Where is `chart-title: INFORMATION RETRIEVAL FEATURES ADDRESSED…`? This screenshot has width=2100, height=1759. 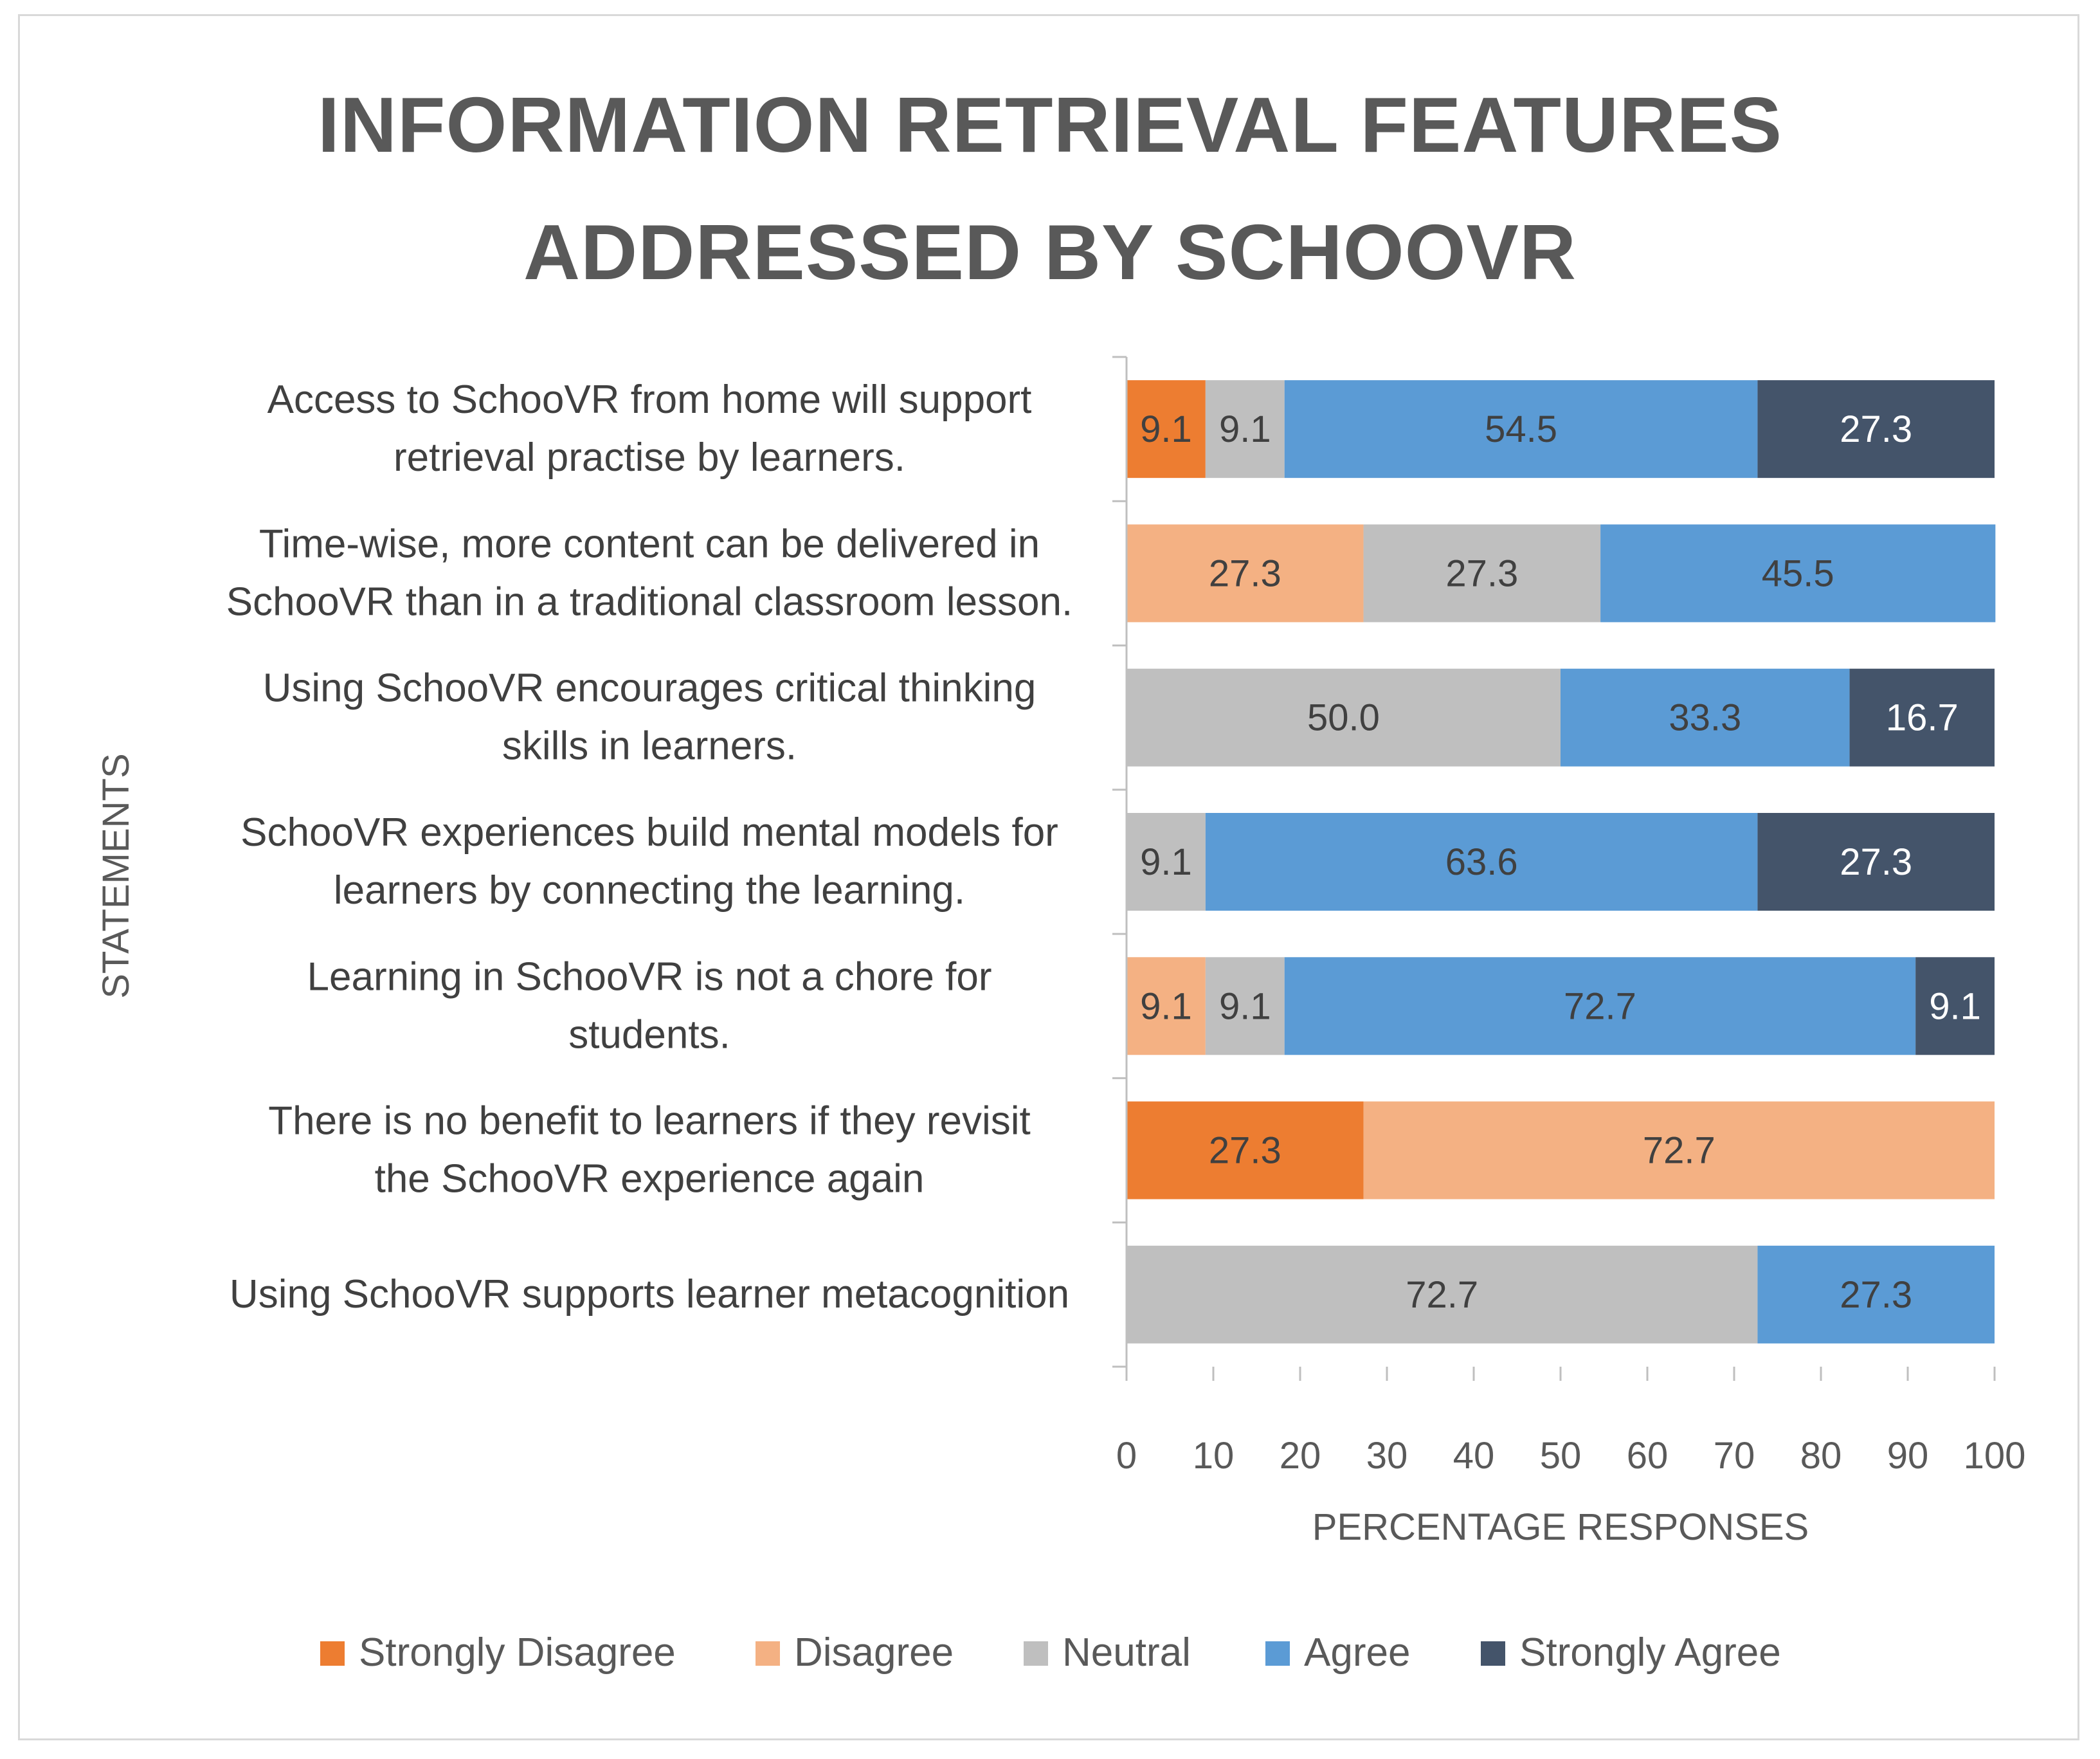 chart-title: INFORMATION RETRIEVAL FEATURES ADDRESSED… is located at coordinates (1050, 188).